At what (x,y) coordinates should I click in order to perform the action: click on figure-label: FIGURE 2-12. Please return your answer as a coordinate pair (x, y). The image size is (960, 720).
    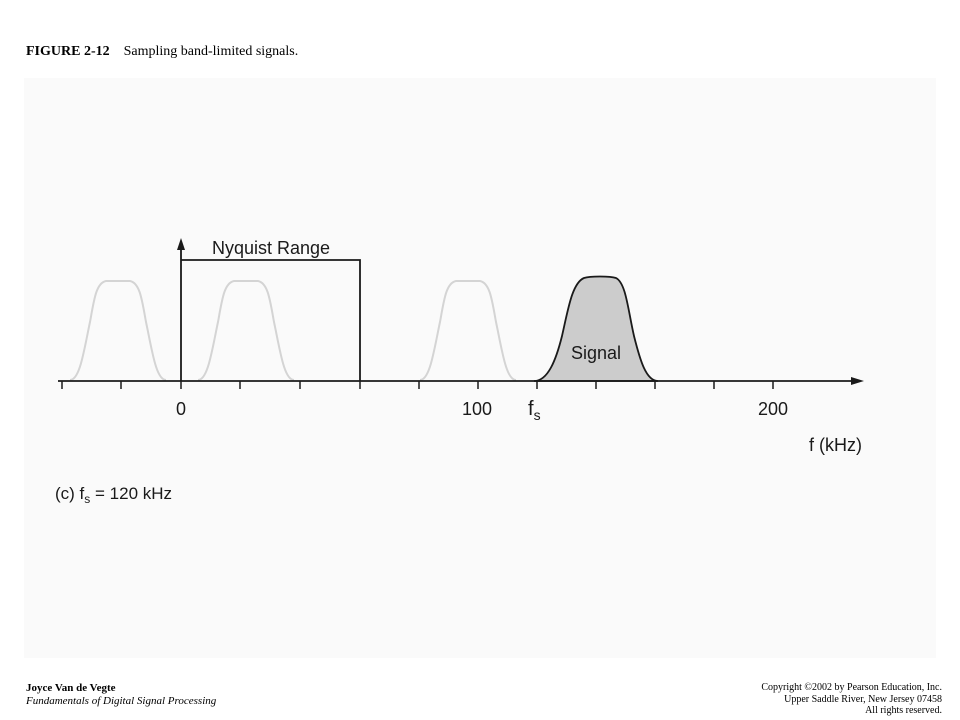
    Looking at the image, I should click on (68, 51).